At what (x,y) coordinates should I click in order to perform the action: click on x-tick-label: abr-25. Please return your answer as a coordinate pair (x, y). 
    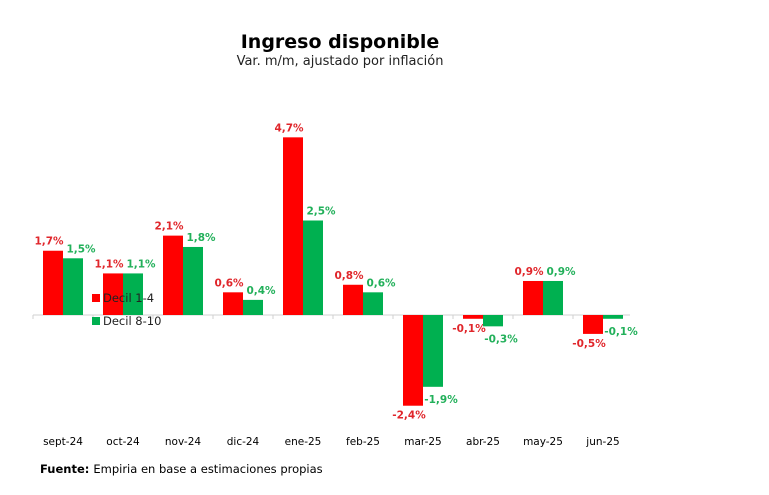
    Looking at the image, I should click on (483, 442).